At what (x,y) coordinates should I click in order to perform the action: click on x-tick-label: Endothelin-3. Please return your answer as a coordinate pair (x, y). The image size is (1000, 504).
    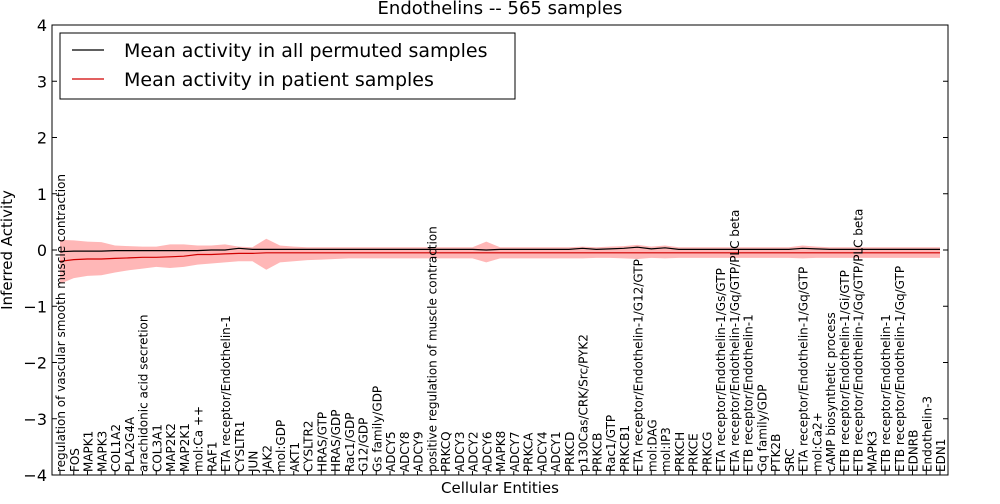
    Looking at the image, I should click on (927, 434).